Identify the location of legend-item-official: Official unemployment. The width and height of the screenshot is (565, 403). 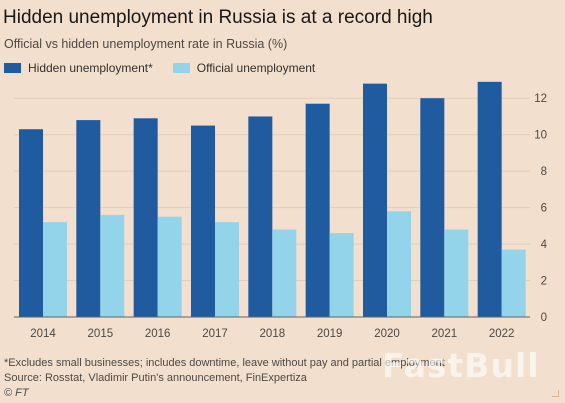
(244, 68).